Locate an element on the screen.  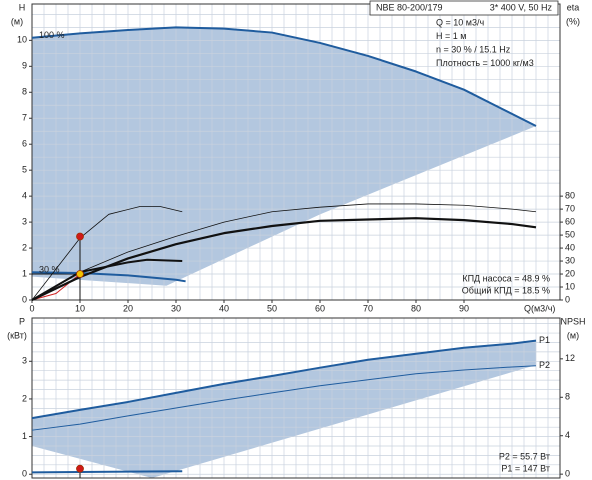
y2-axis-label: eta is located at coordinates (573, 7).